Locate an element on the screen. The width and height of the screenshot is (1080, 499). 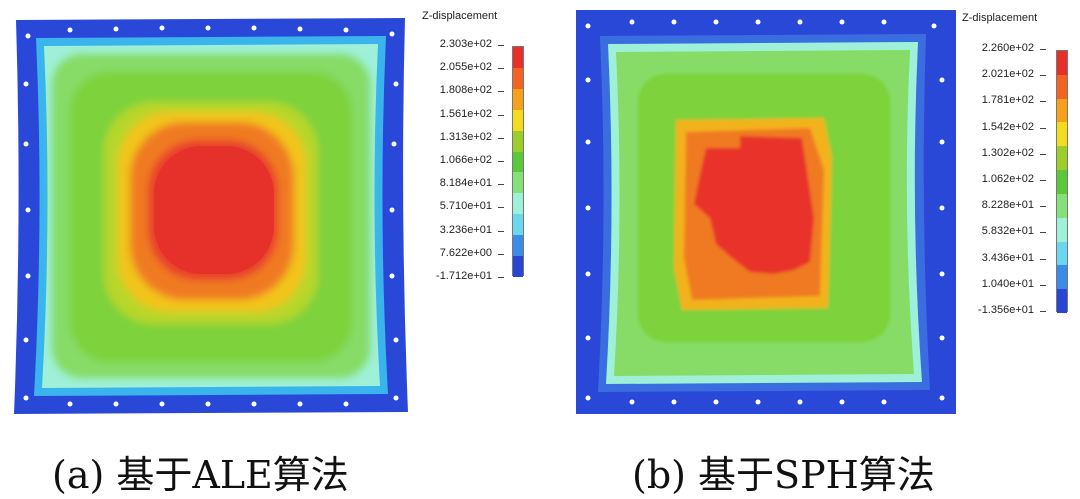
legend-tick-label: 2.303e+02 is located at coordinates (465, 44).